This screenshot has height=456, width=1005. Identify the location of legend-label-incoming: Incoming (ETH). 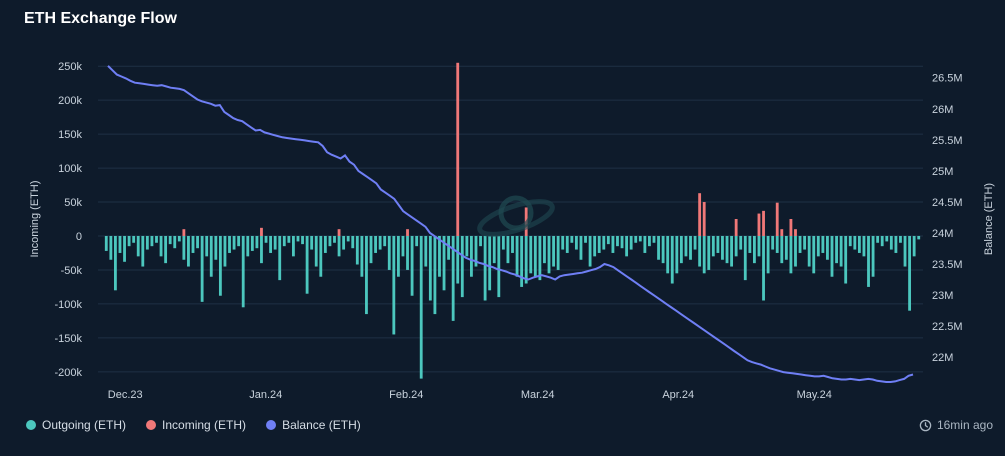
(204, 425).